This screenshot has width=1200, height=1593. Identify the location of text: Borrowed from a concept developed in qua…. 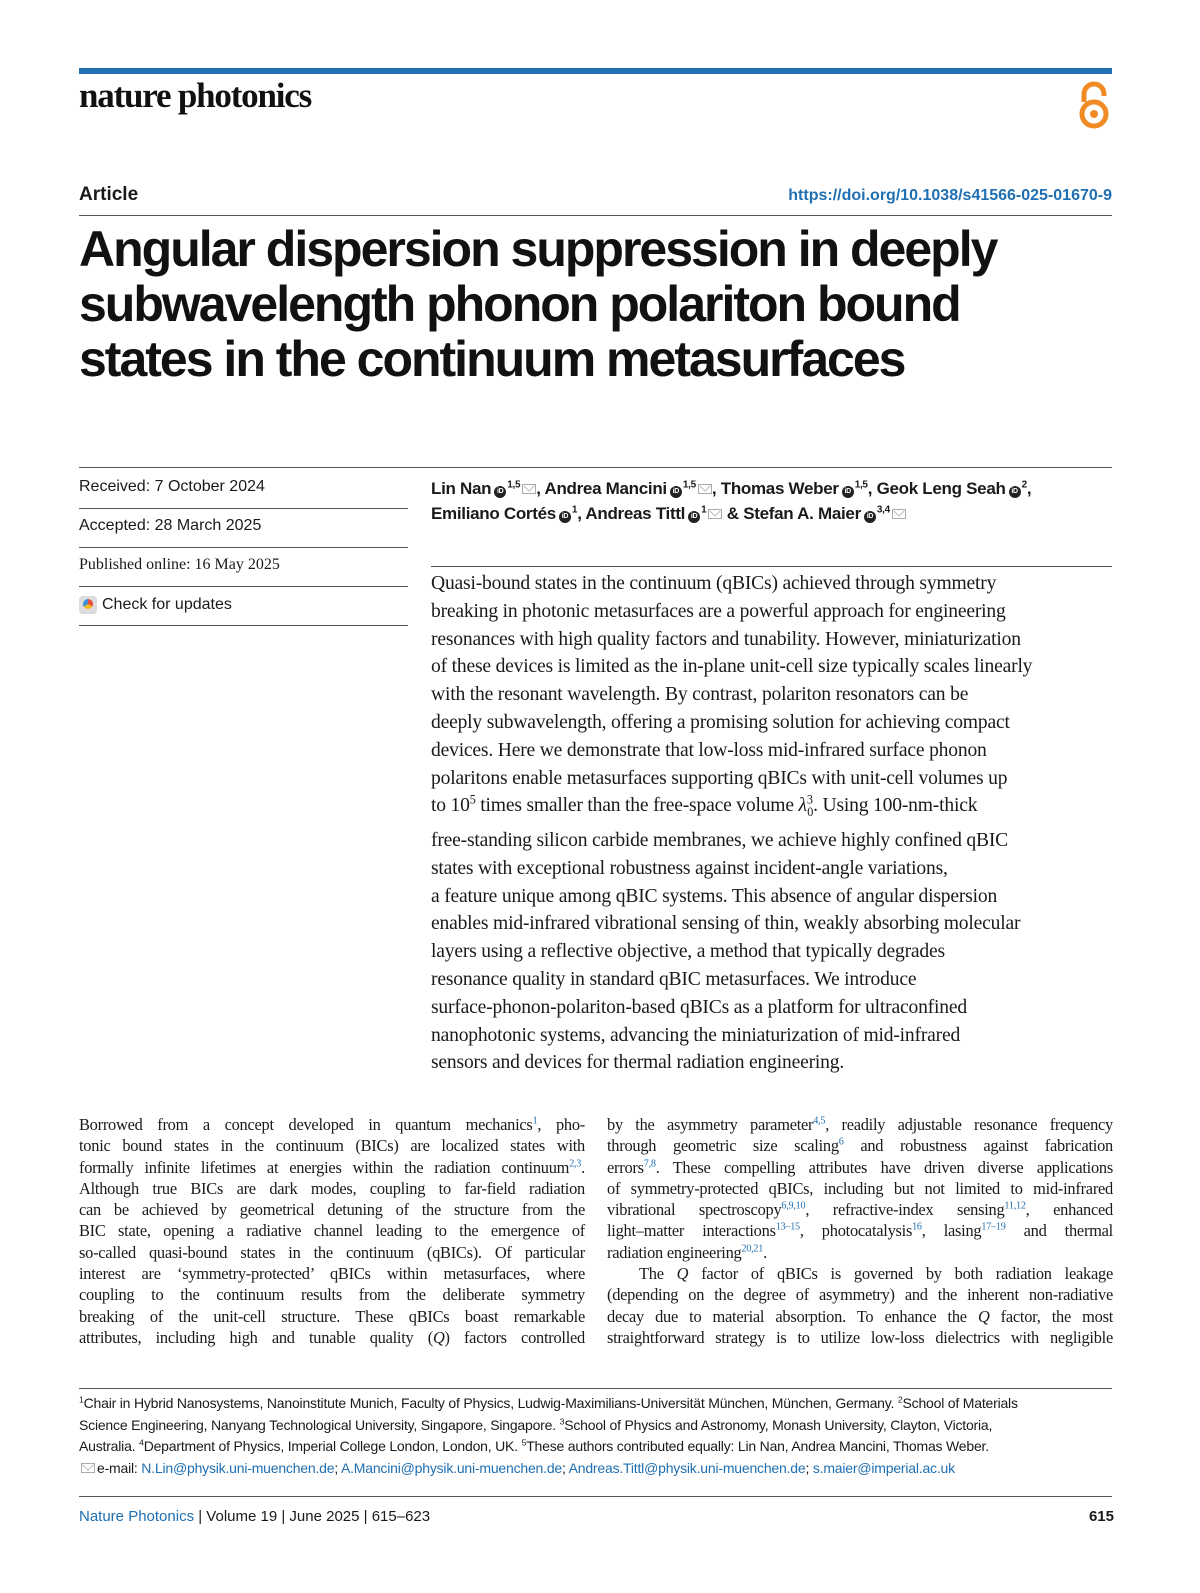
(306, 1124).